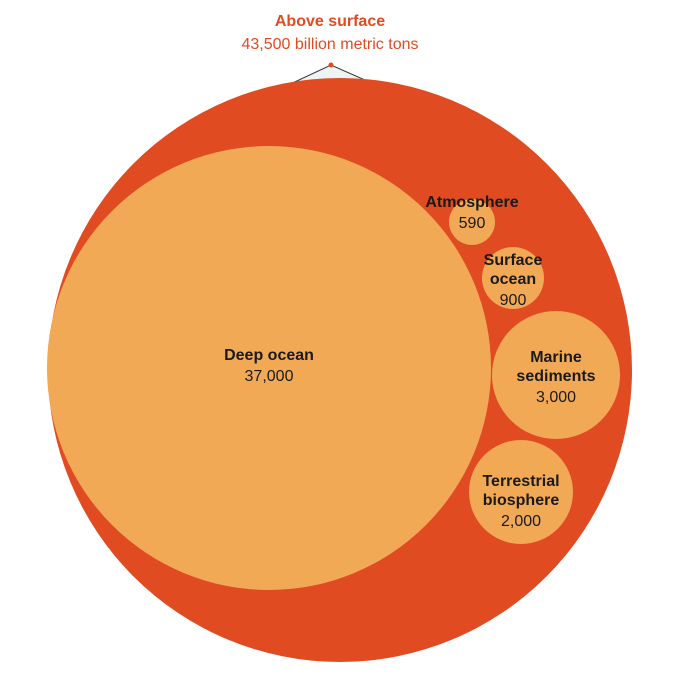 The image size is (680, 680). I want to click on terrestrial-biosphere-bubble, so click(521, 492).